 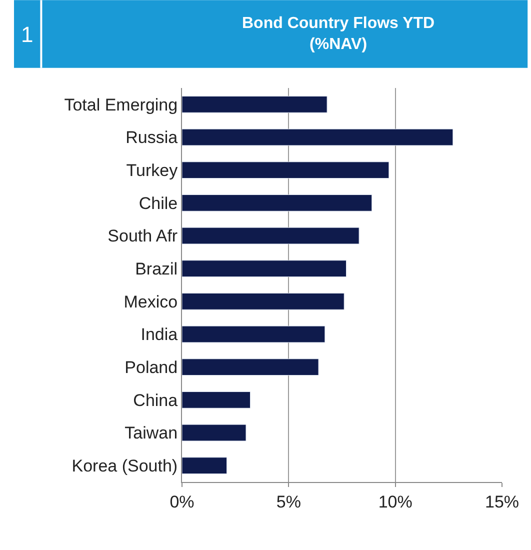 What do you see at coordinates (151, 433) in the screenshot?
I see `y-tick-label: Taiwan` at bounding box center [151, 433].